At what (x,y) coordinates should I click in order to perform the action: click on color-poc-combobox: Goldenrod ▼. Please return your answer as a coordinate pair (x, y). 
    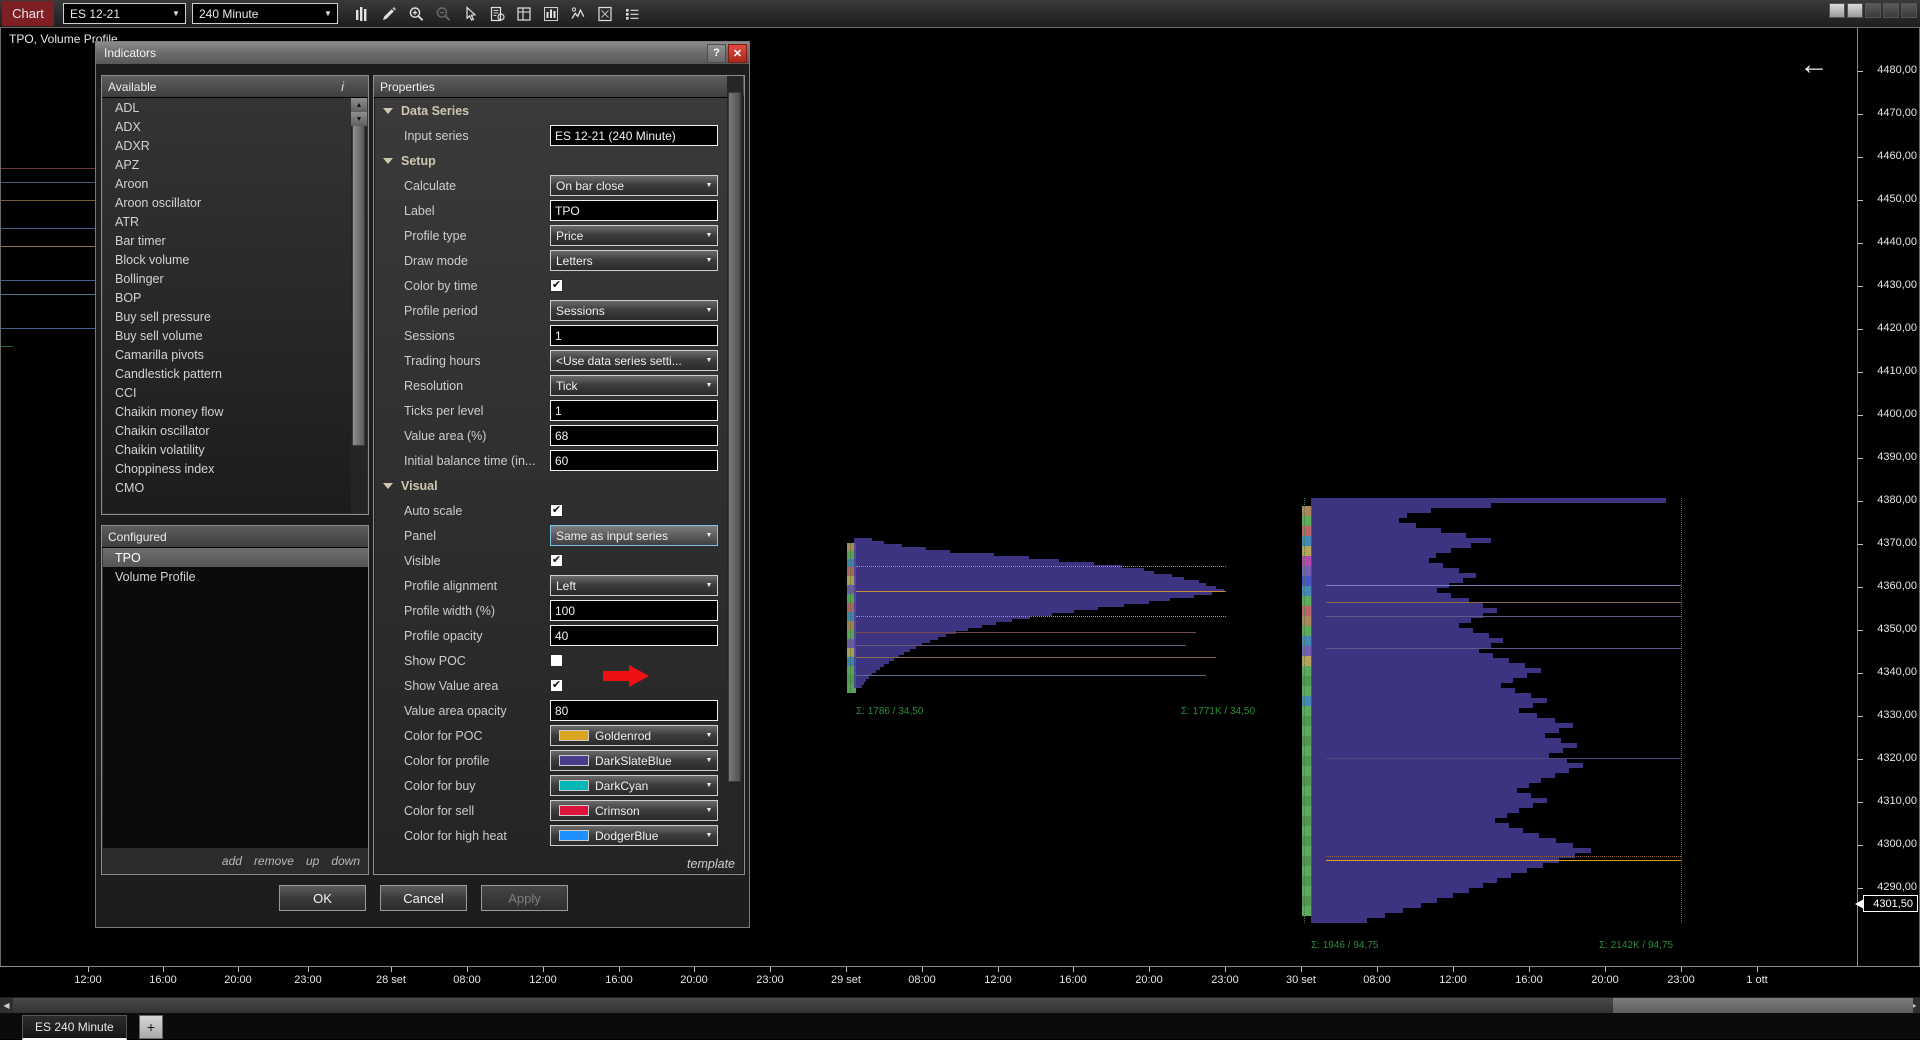
    Looking at the image, I should click on (634, 735).